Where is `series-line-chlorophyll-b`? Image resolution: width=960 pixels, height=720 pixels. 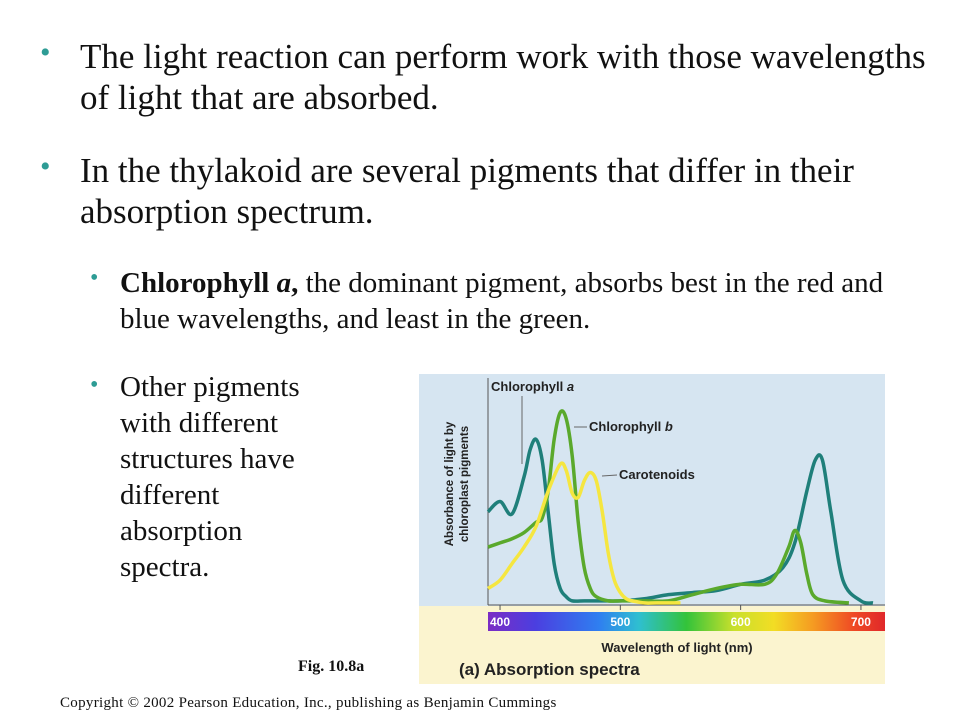
series-line-chlorophyll-b is located at coordinates (668, 507).